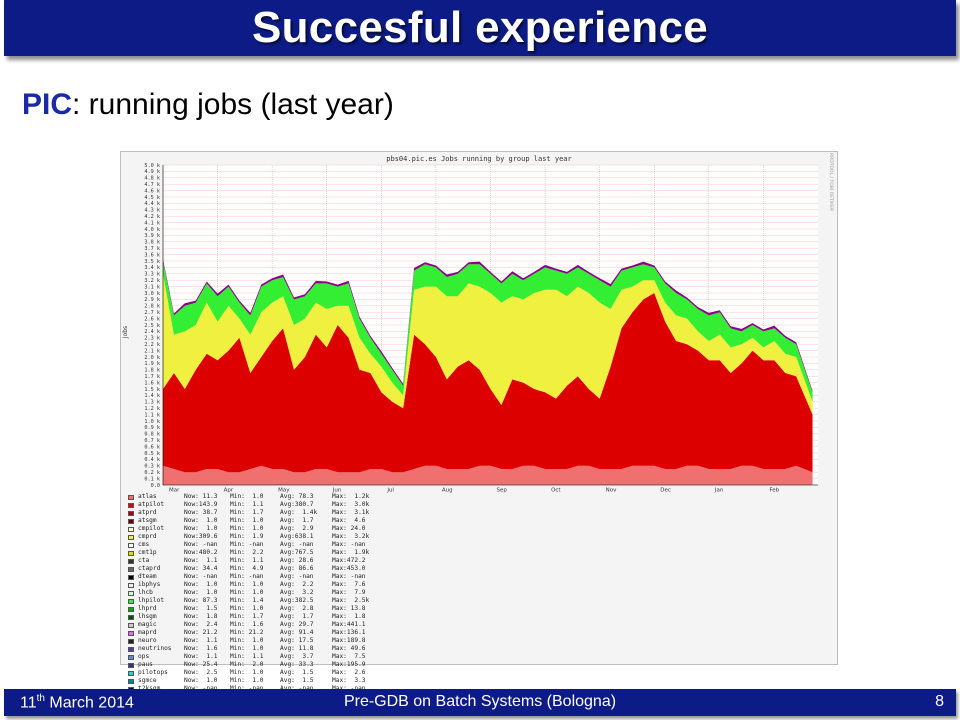 The width and height of the screenshot is (960, 720). I want to click on legend-c3: Avg: 1.7, so click(297, 617).